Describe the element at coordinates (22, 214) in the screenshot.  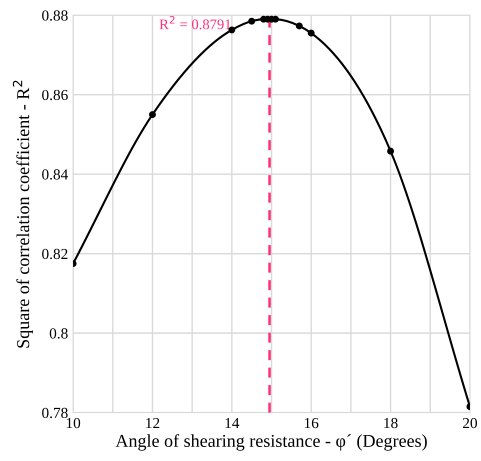
I see `y-axis-title: Square of correlation coefficient - R$^{2}$` at that location.